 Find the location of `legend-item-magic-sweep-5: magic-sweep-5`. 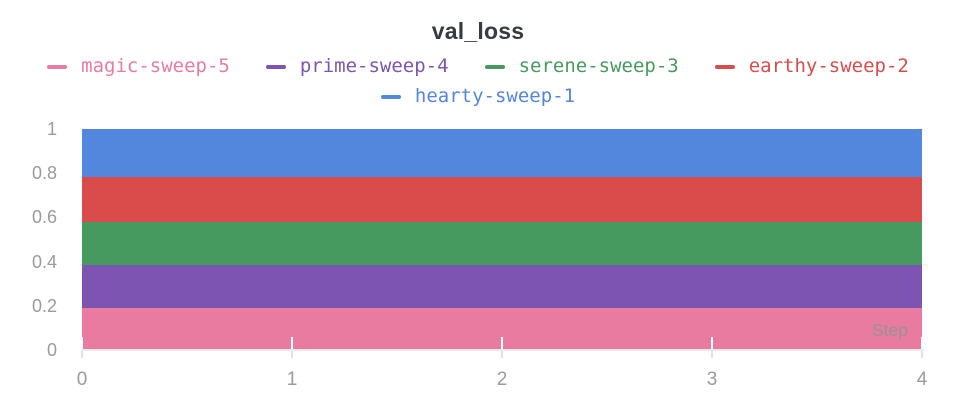

legend-item-magic-sweep-5: magic-sweep-5 is located at coordinates (138, 66).